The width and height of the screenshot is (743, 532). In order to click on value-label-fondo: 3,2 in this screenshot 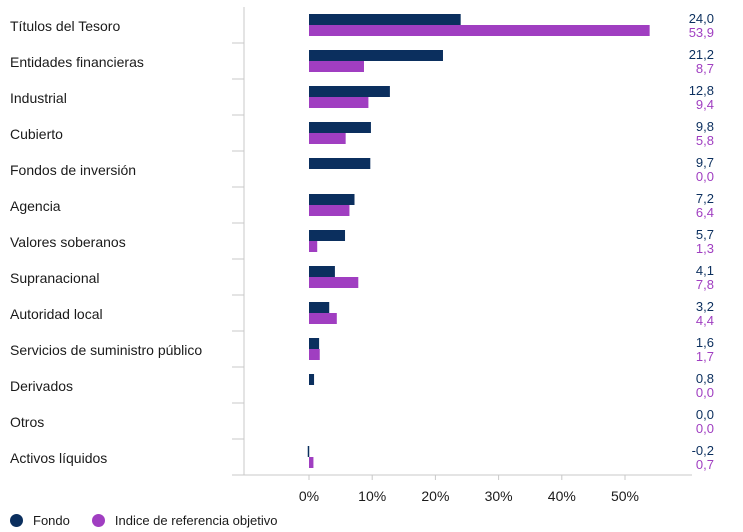, I will do `click(705, 306)`.